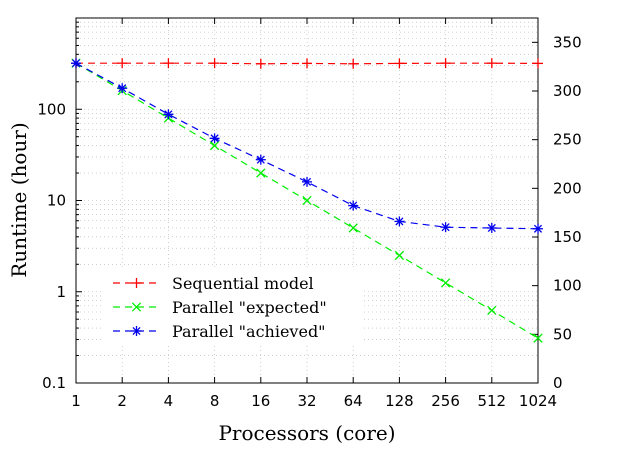 The image size is (617, 452). Describe the element at coordinates (306, 401) in the screenshot. I see `x-tick-label: 32` at that location.